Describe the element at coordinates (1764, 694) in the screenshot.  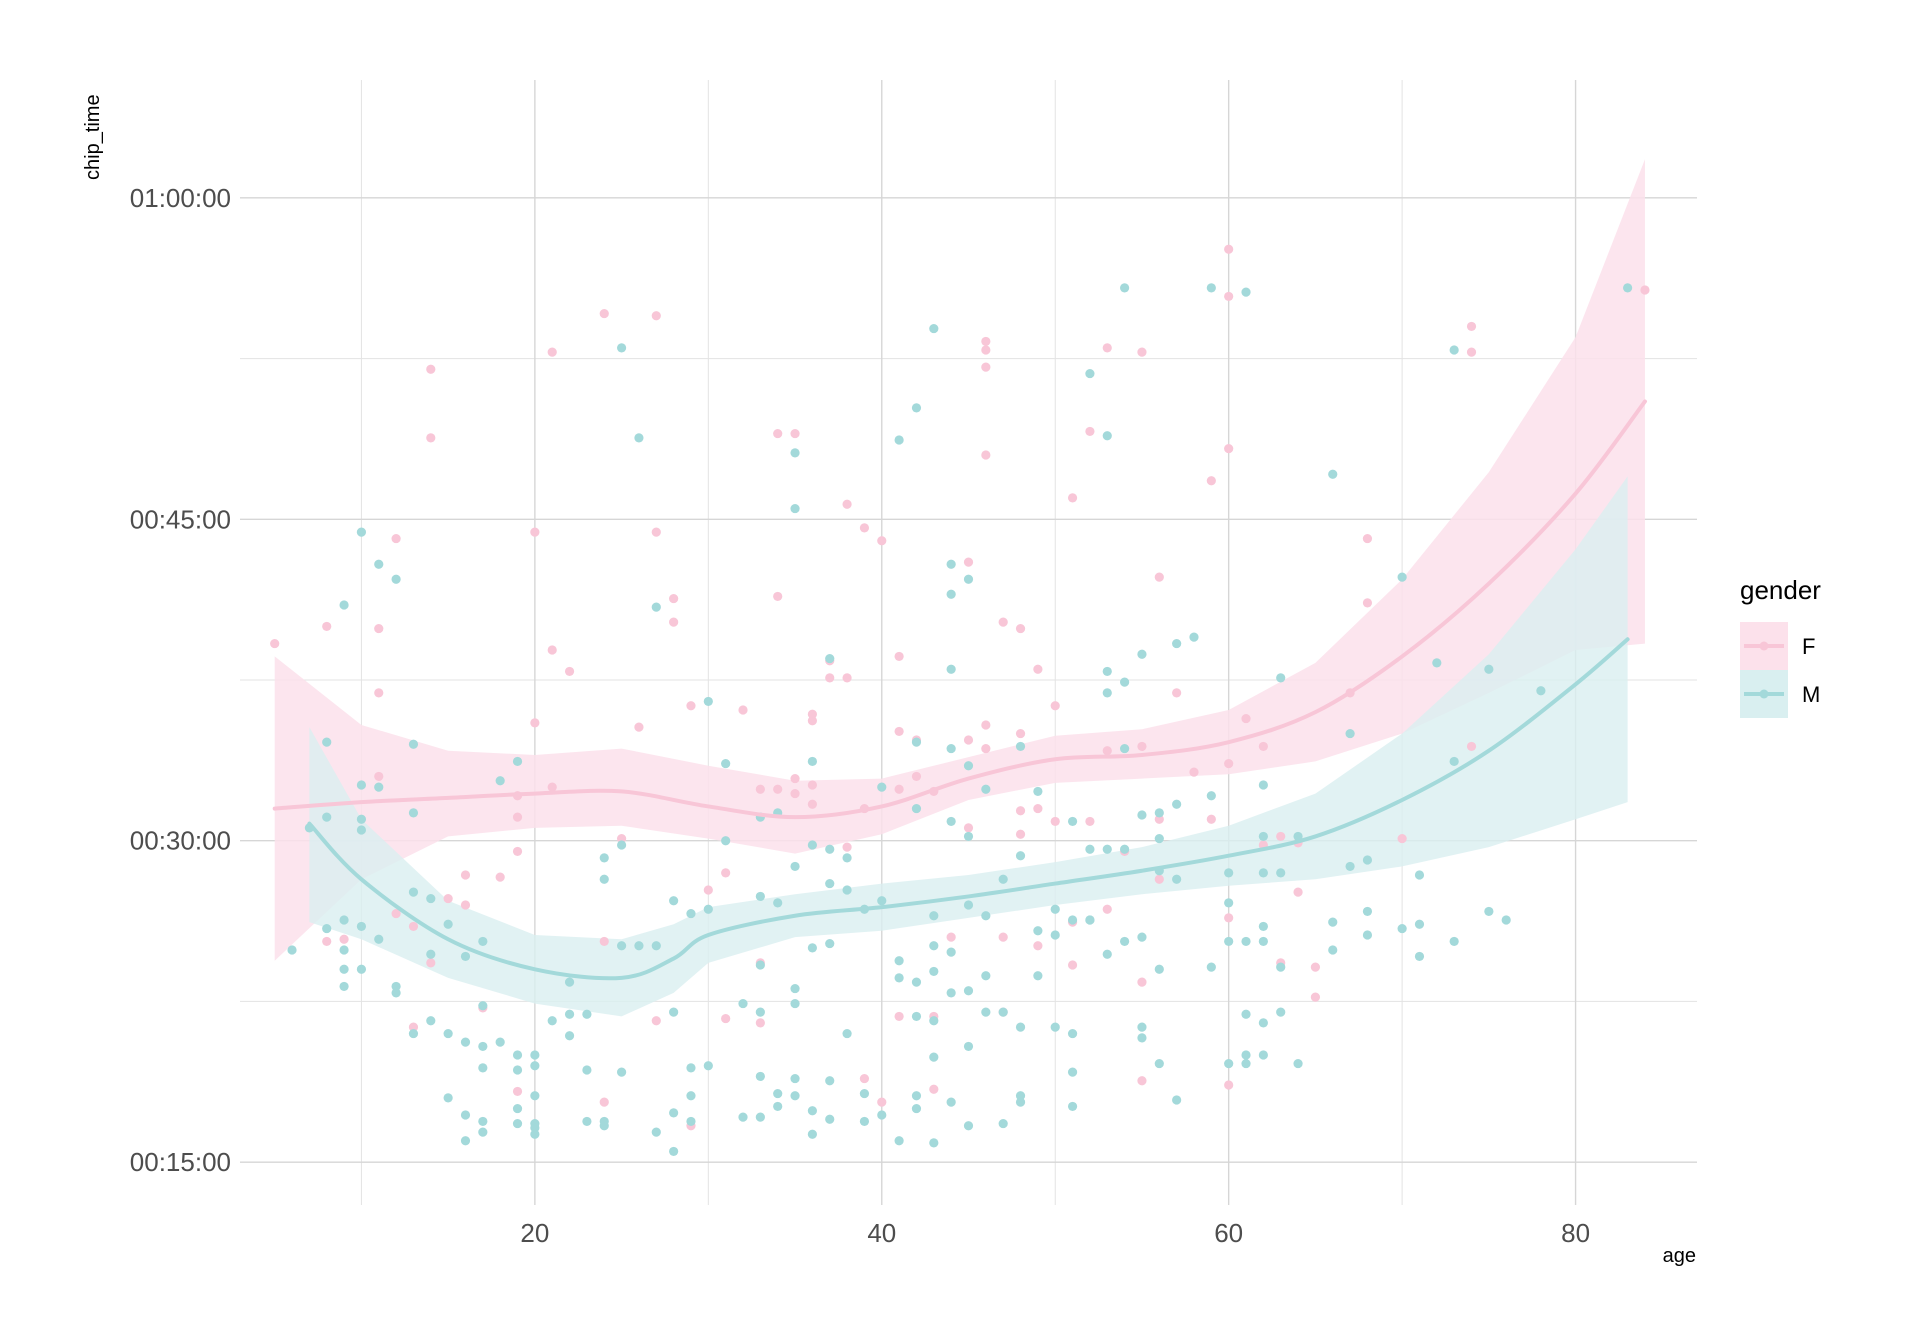
I see `legend-key-m-dot` at that location.